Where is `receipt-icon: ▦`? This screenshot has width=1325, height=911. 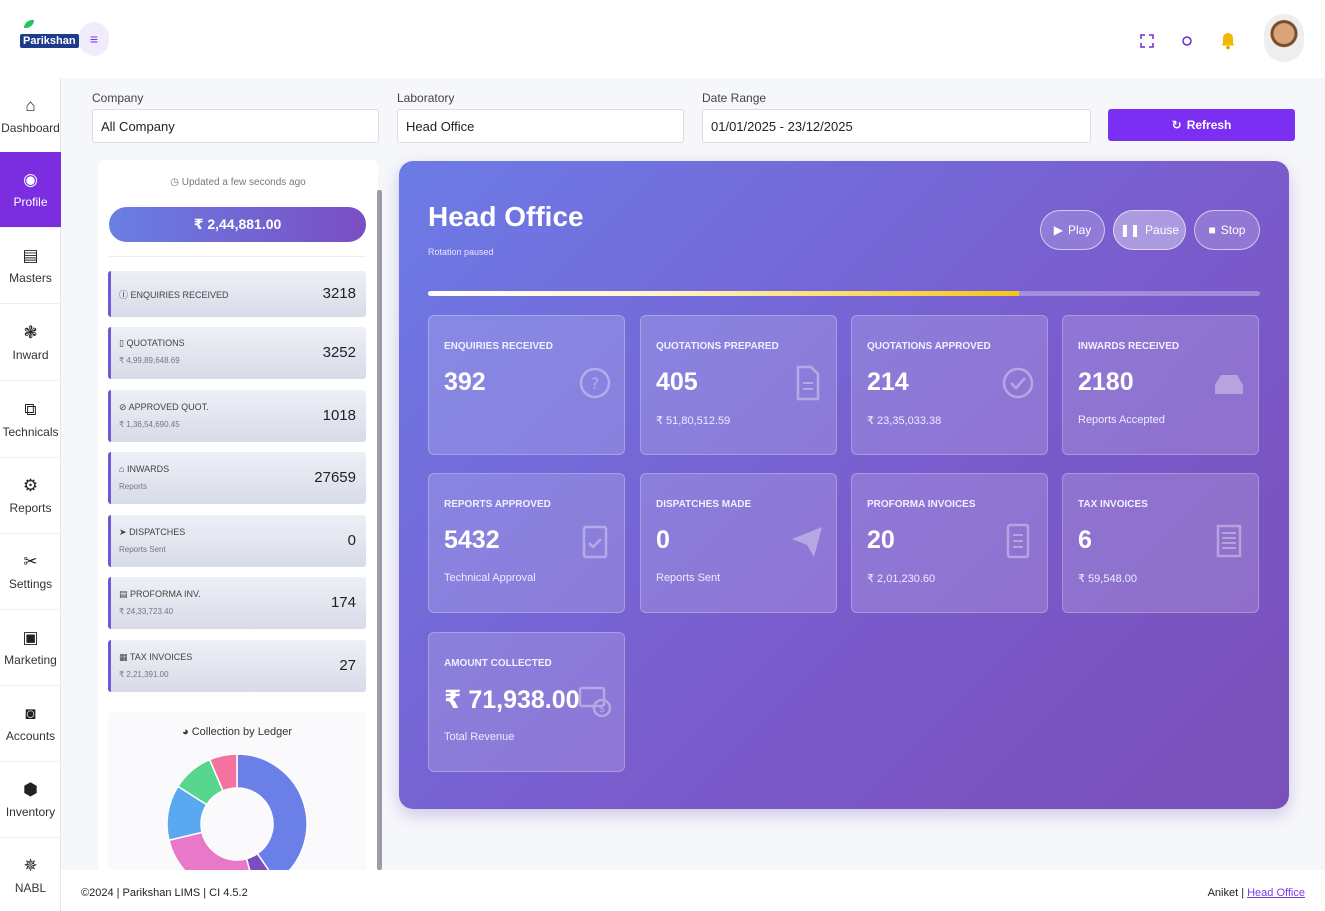
receipt-icon: ▦ is located at coordinates (123, 657).